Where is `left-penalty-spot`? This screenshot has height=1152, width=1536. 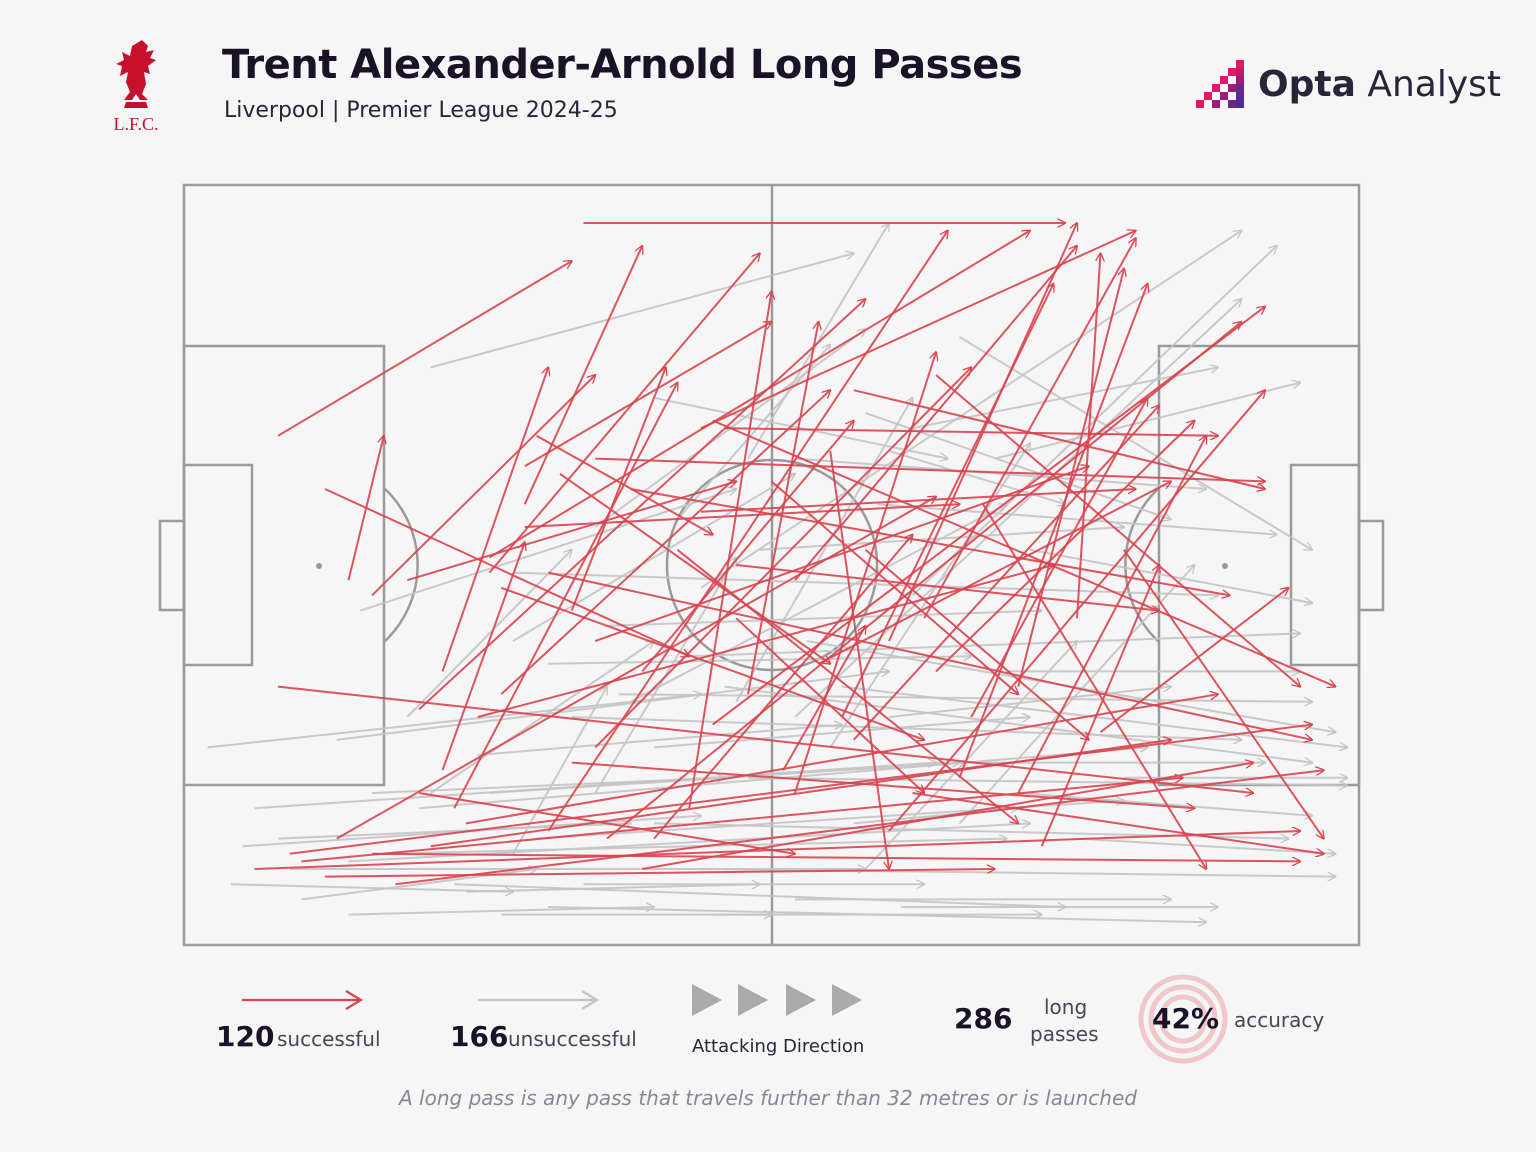 left-penalty-spot is located at coordinates (319, 566).